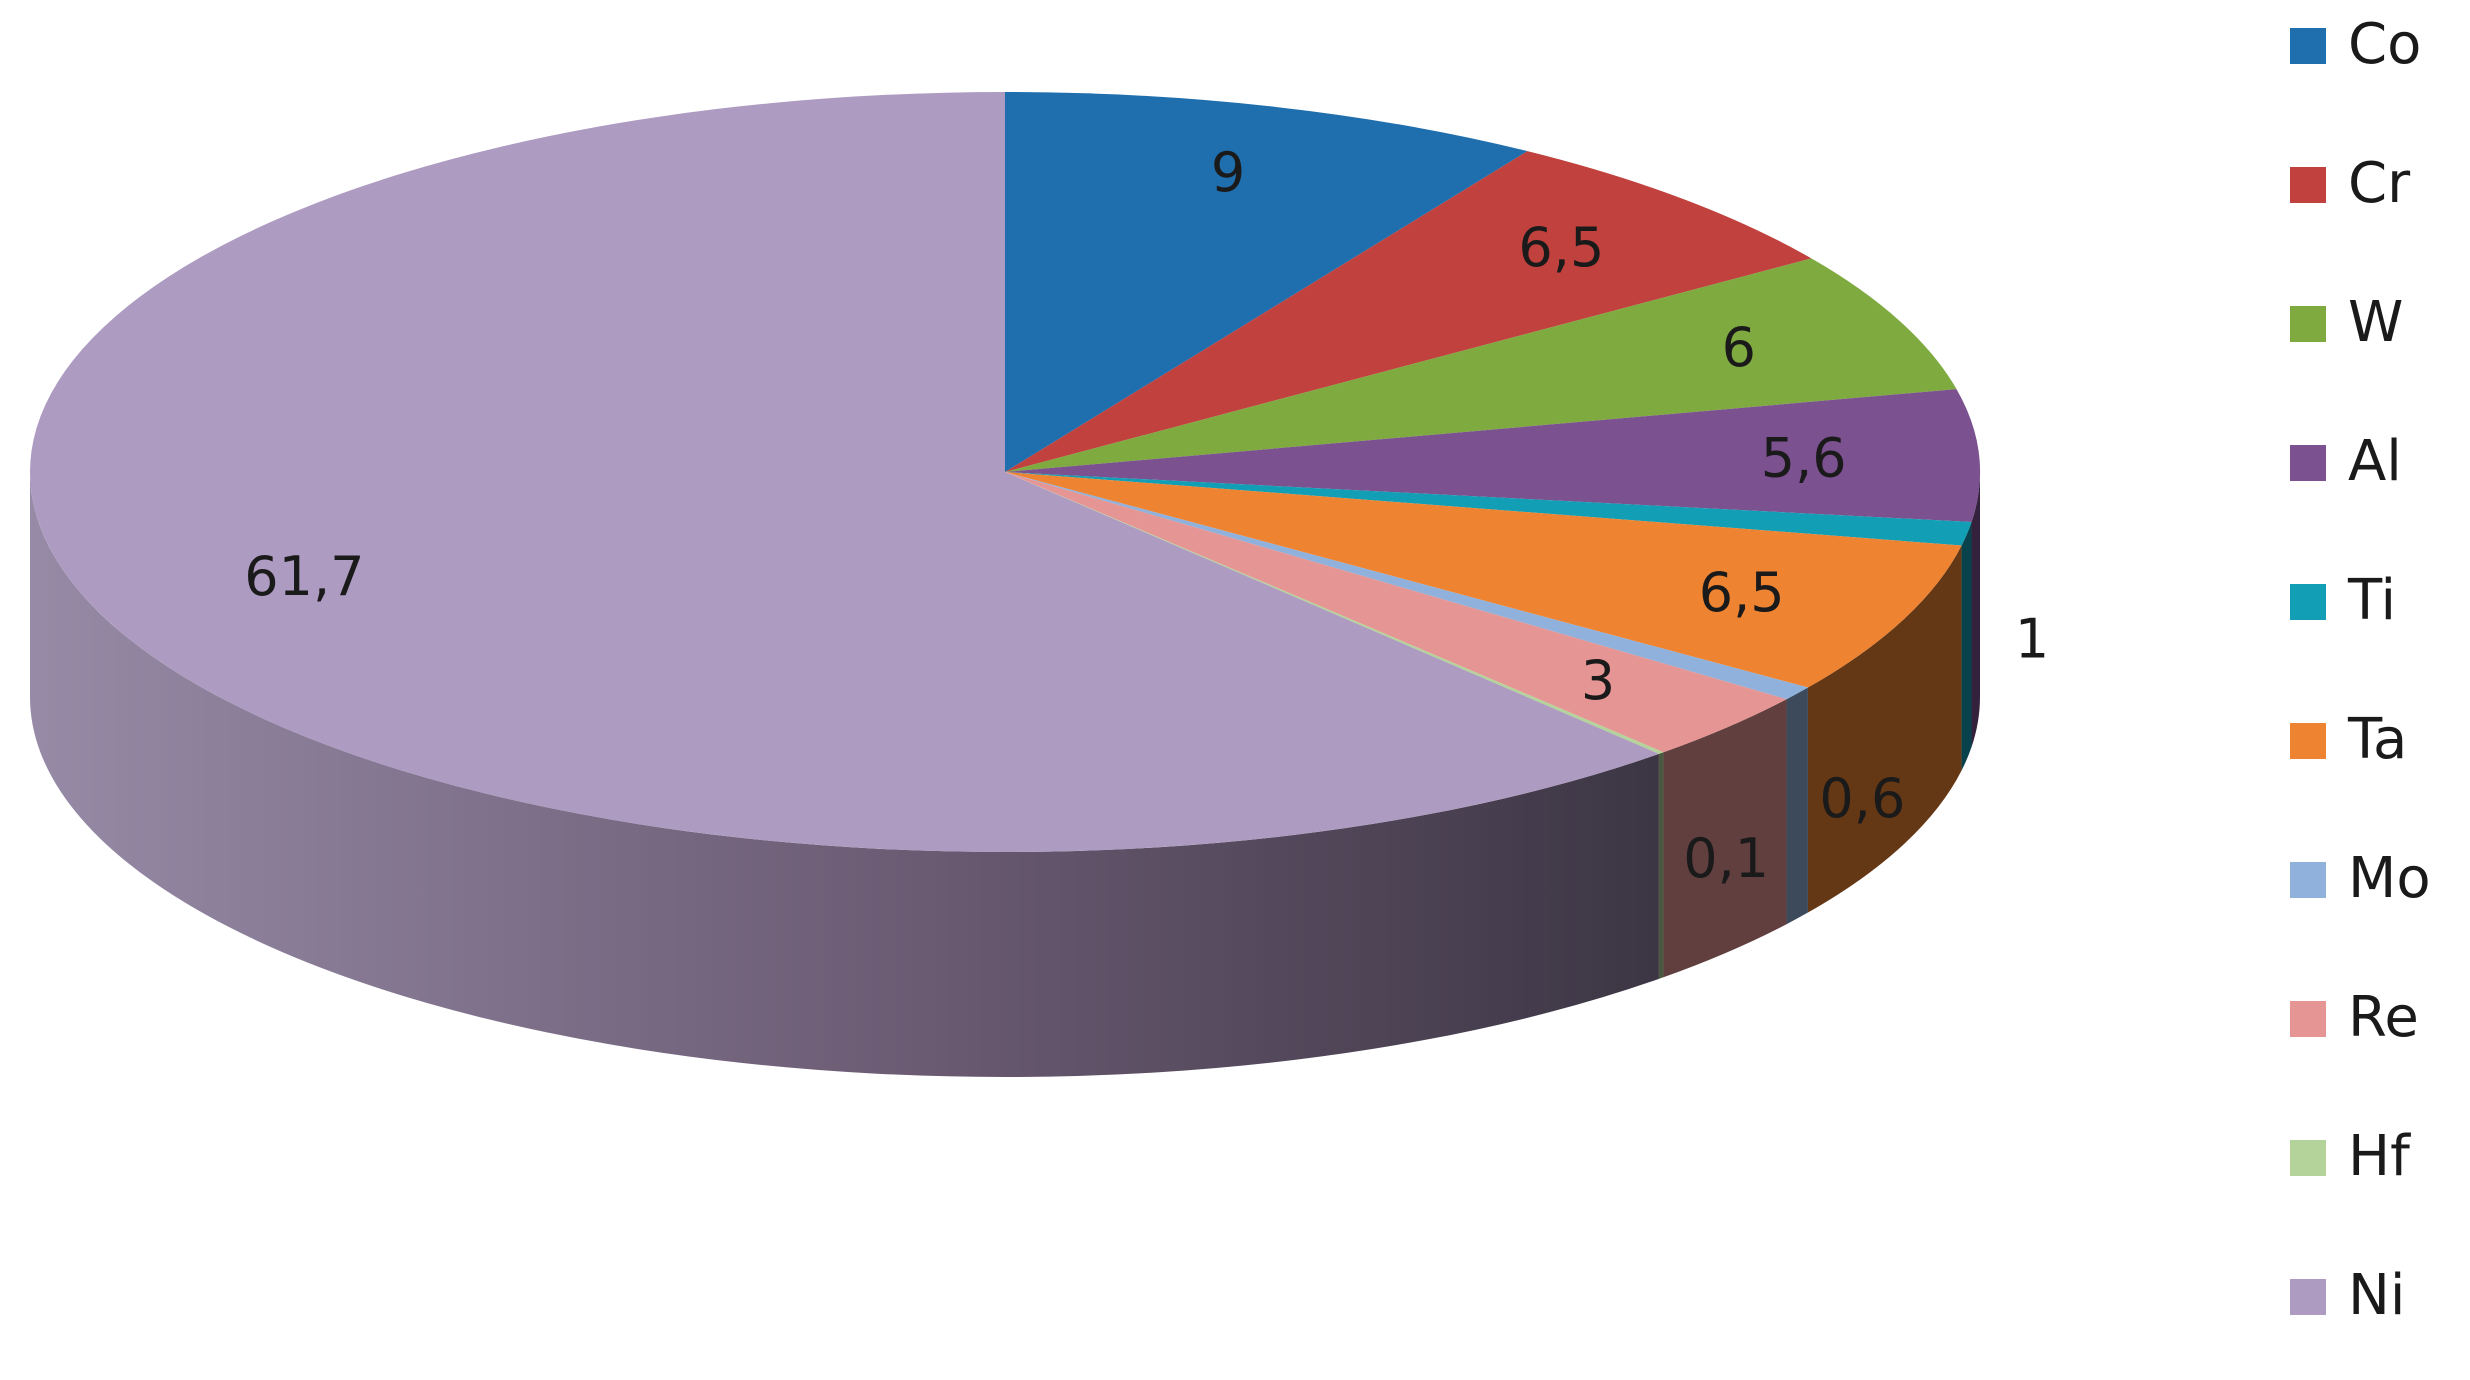  I want to click on data-label-co: 9, so click(1228, 172).